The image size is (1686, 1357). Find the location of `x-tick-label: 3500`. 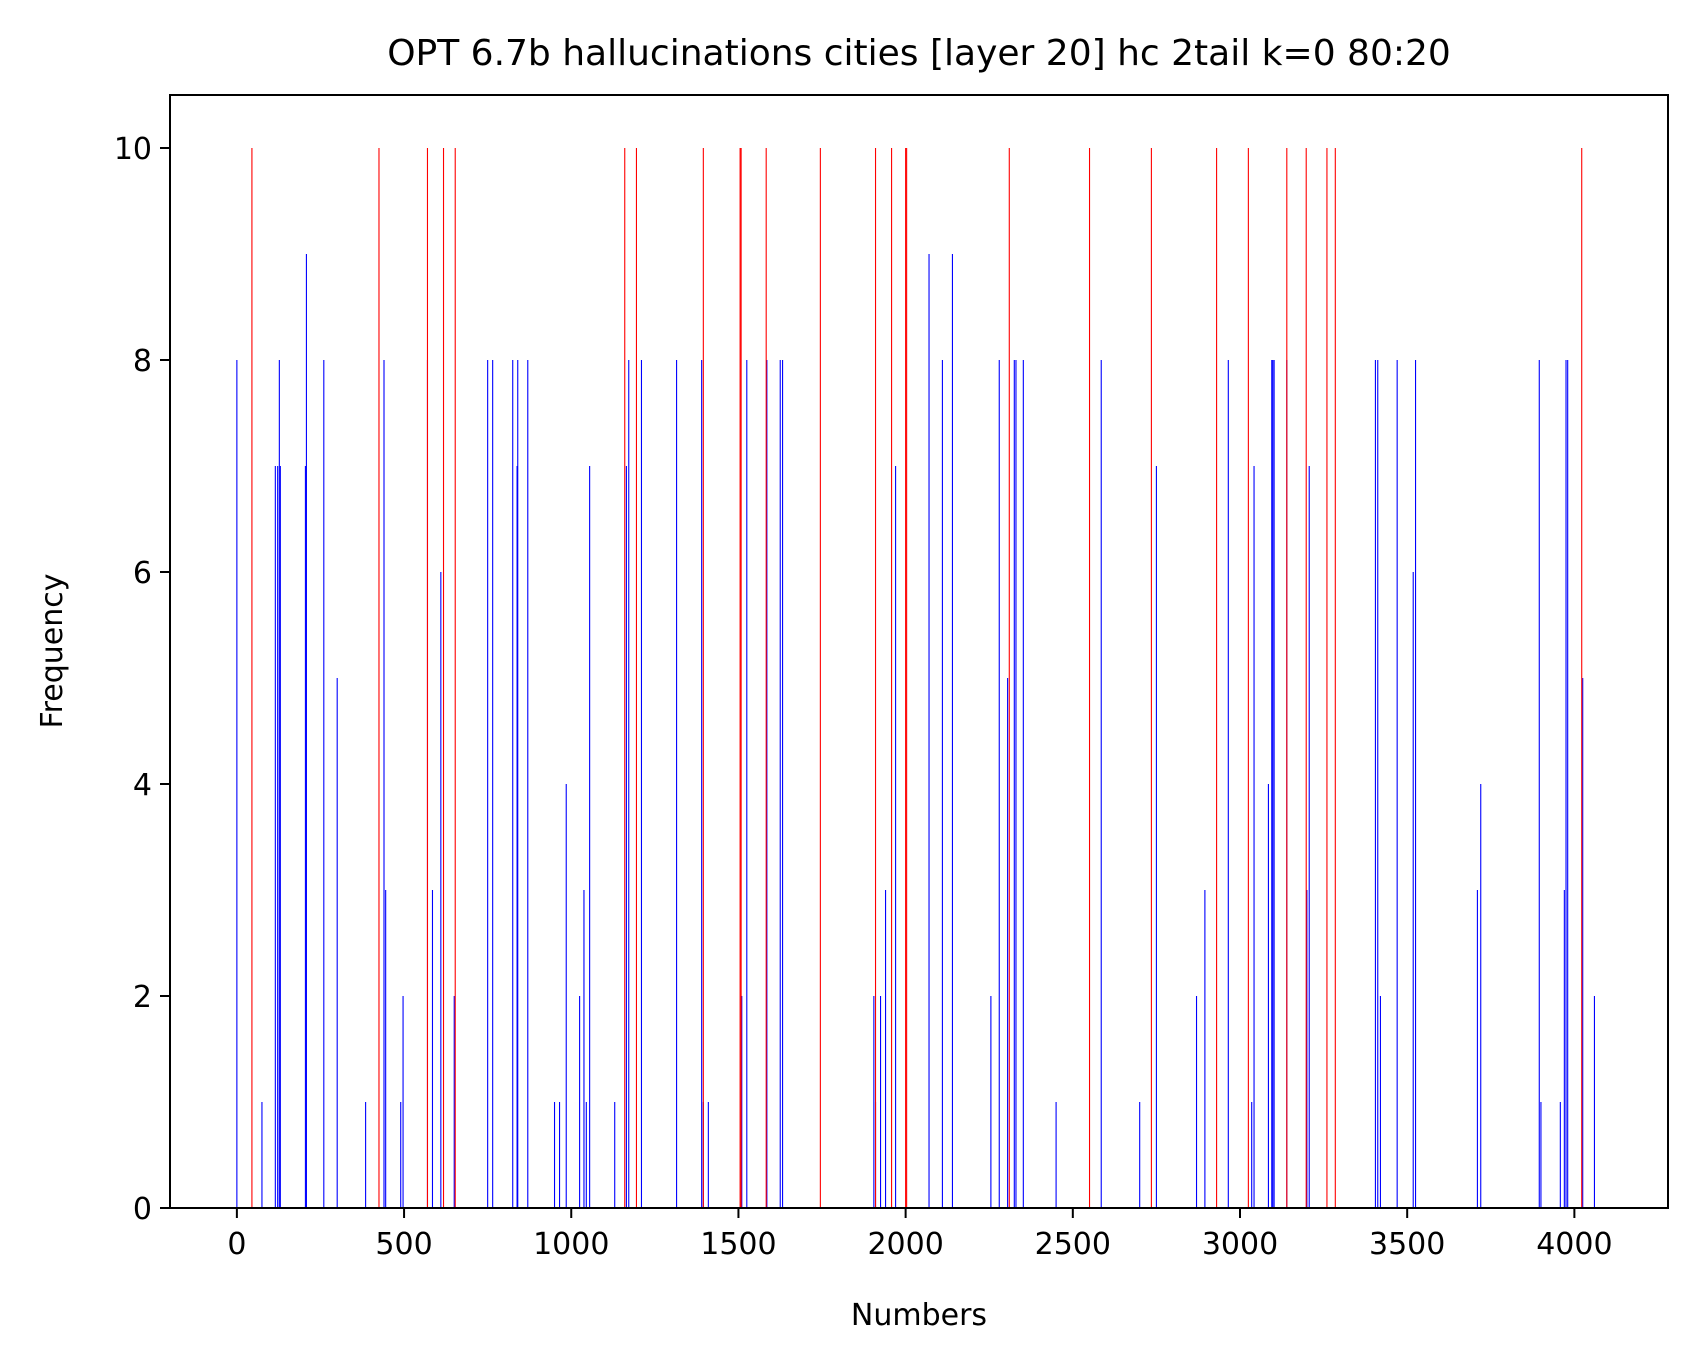

x-tick-label: 3500 is located at coordinates (1407, 1244).